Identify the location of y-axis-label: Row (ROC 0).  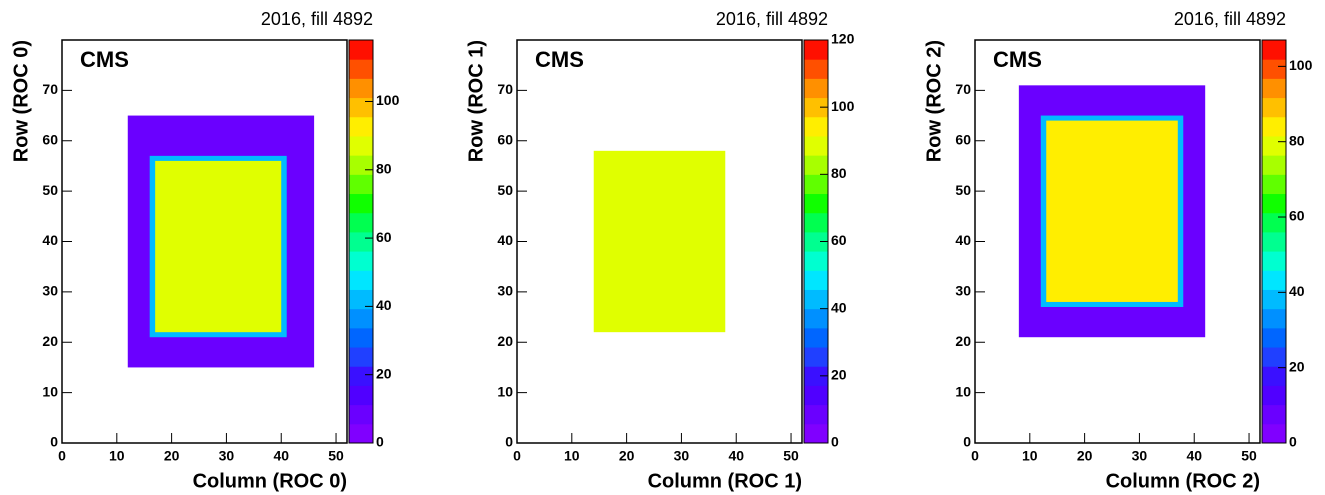
(21, 101).